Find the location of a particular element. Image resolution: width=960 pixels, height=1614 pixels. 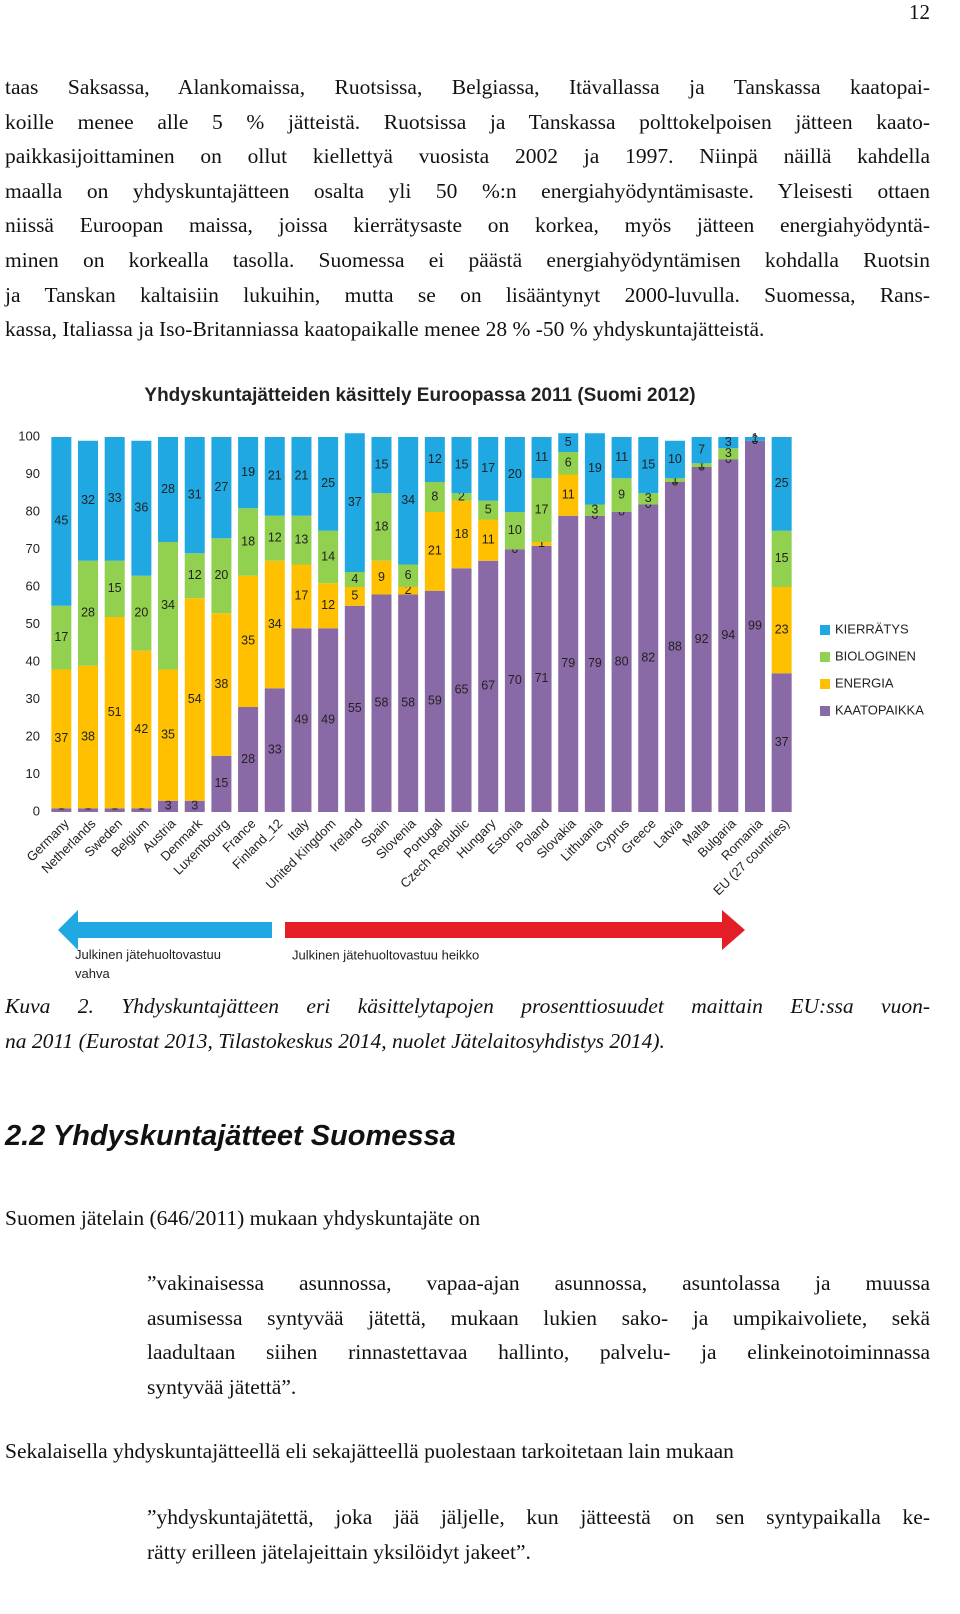

data-label: 33 is located at coordinates (275, 749).